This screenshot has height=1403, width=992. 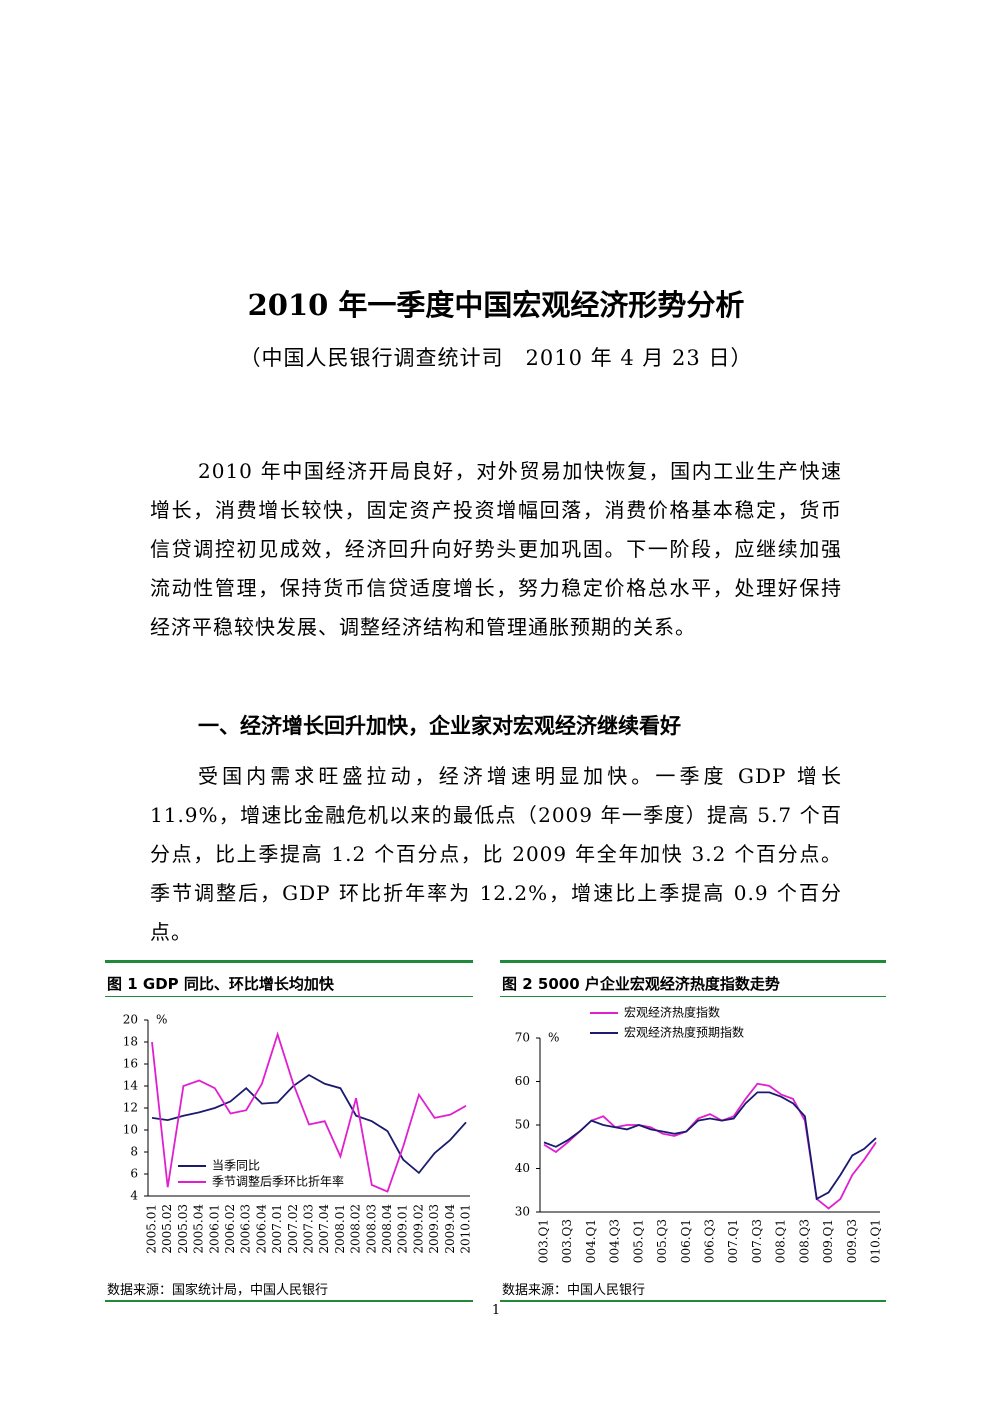 What do you see at coordinates (418, 1229) in the screenshot?
I see `x-tick-label: 2009.02` at bounding box center [418, 1229].